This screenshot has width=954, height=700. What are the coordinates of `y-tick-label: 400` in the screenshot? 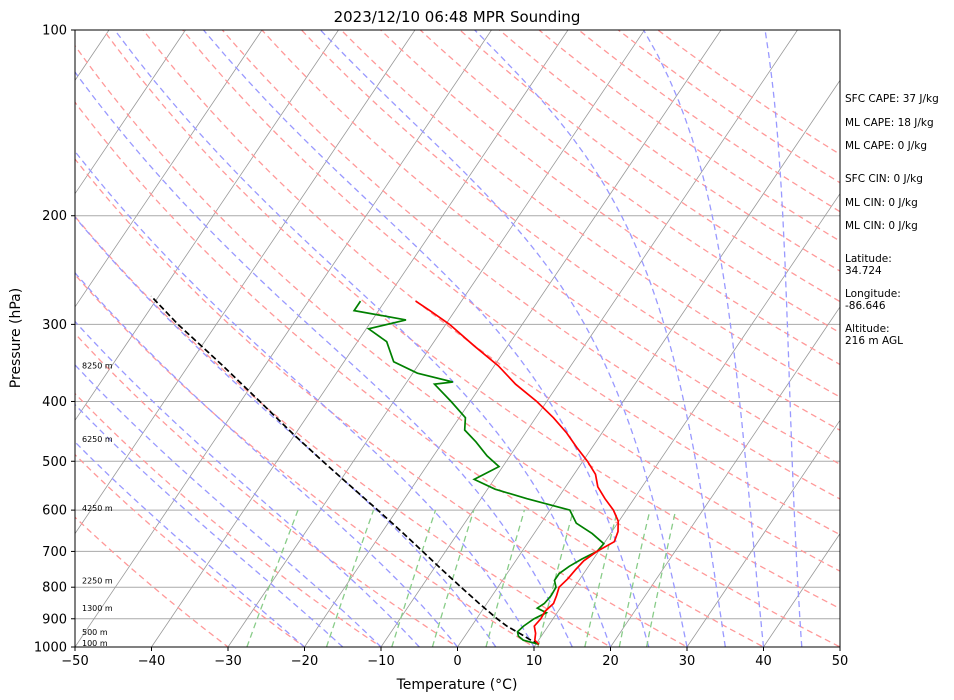 It's located at (54, 402).